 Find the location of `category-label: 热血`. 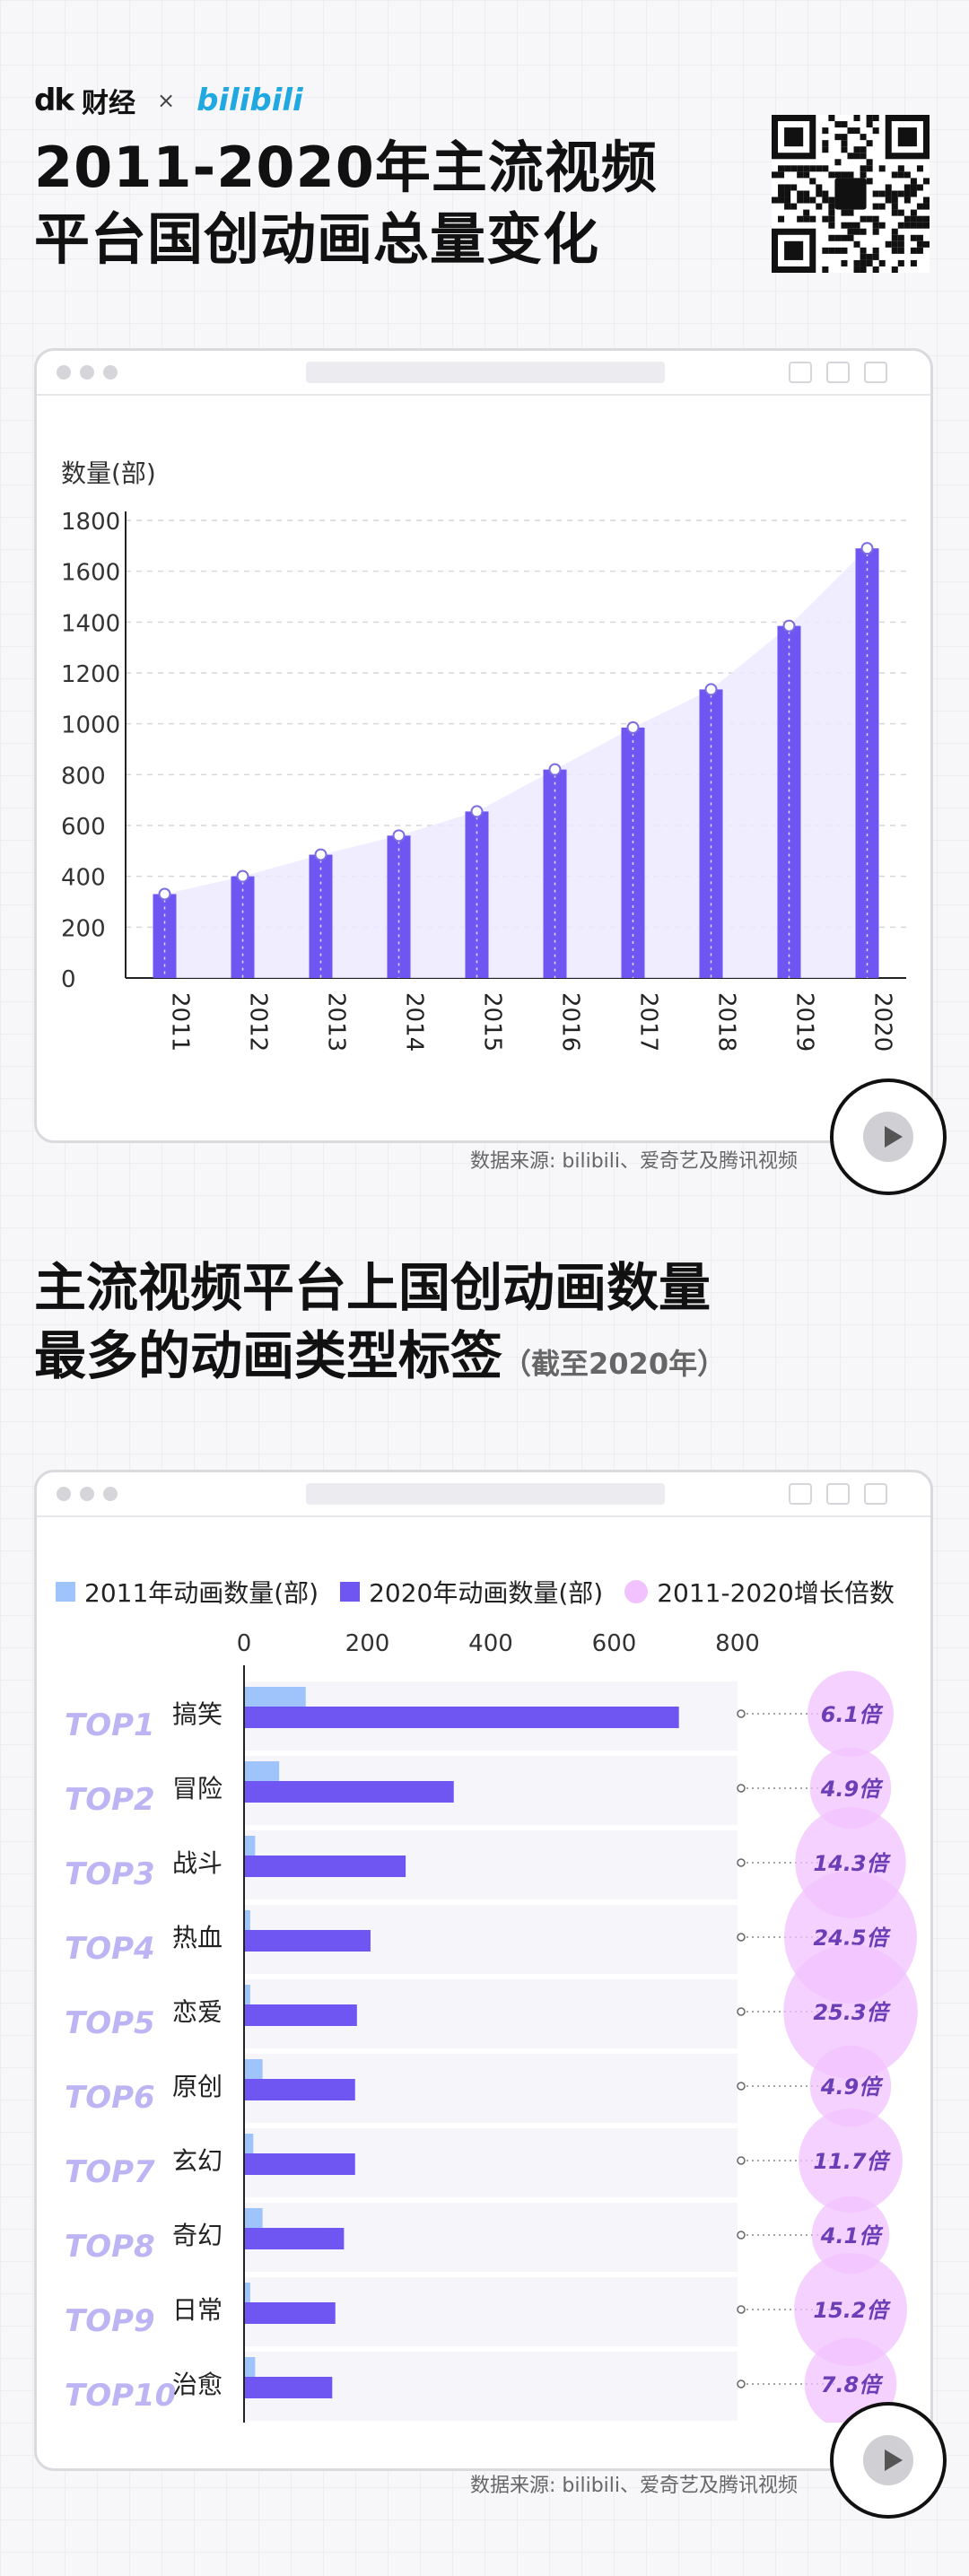

category-label: 热血 is located at coordinates (198, 1937).